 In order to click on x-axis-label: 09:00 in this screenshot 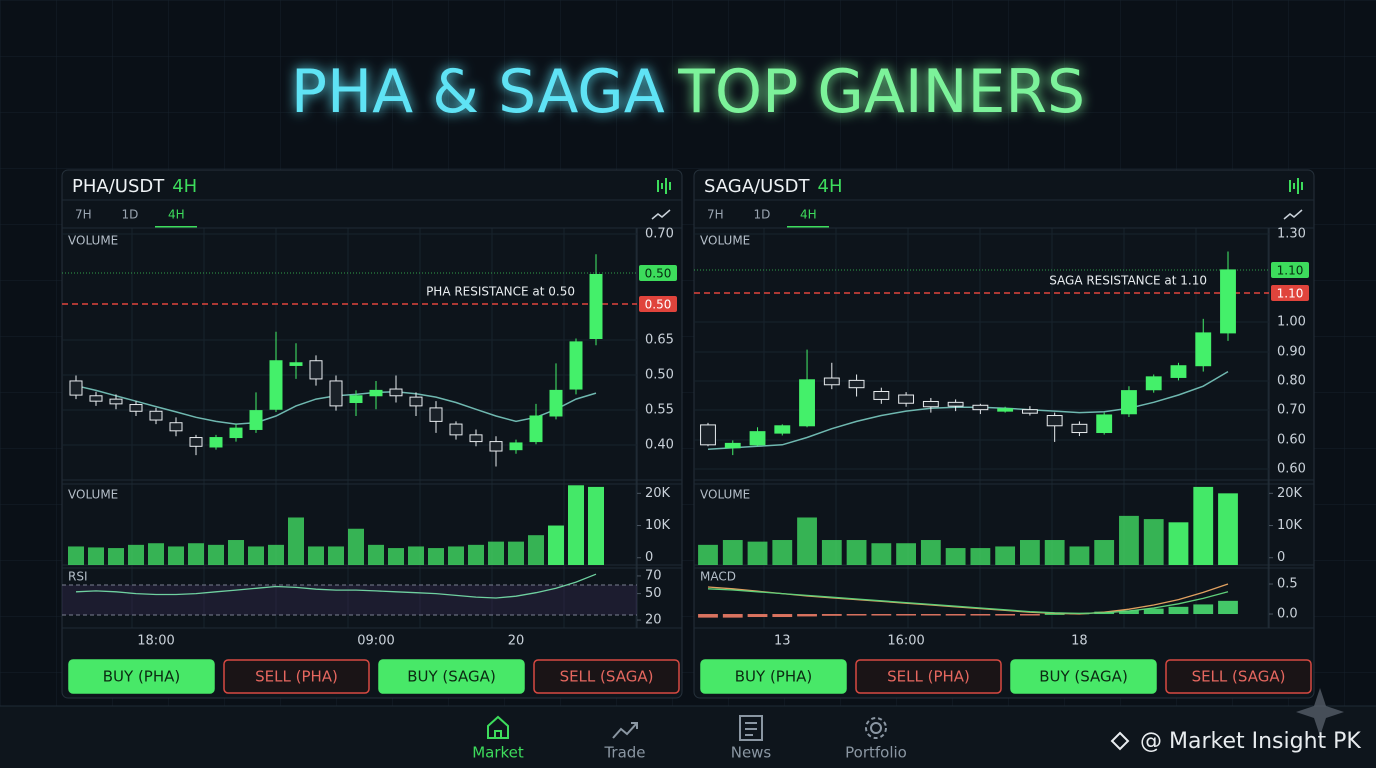, I will do `click(375, 641)`.